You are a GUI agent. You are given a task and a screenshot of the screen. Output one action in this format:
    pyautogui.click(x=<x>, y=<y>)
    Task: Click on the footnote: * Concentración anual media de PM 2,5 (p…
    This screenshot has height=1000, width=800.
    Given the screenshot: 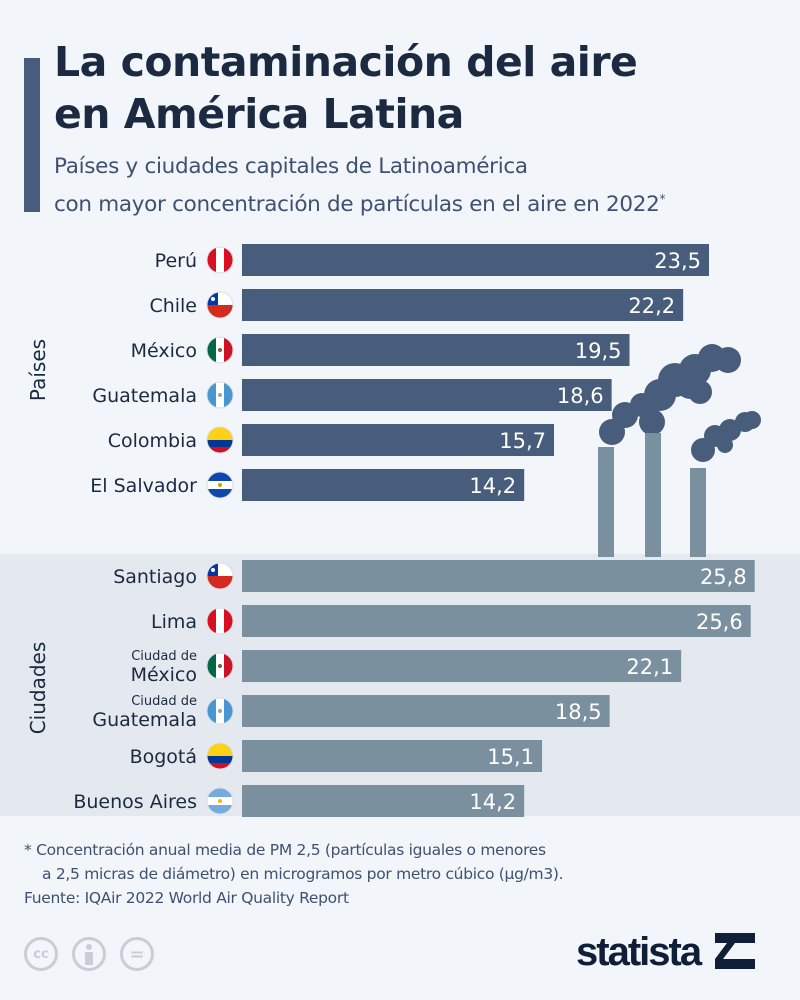 What is the action you would take?
    pyautogui.click(x=294, y=862)
    